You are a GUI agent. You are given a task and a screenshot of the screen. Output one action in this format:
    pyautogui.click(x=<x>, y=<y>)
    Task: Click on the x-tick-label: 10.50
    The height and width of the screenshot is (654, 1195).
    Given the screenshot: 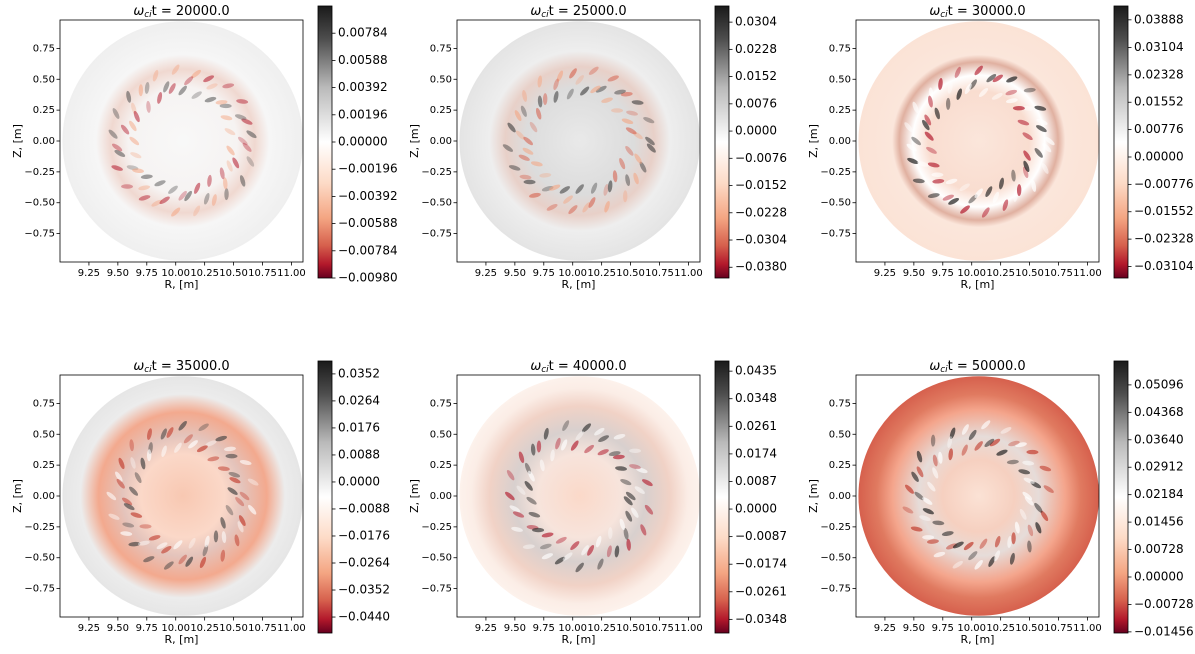 What is the action you would take?
    pyautogui.click(x=1029, y=628)
    